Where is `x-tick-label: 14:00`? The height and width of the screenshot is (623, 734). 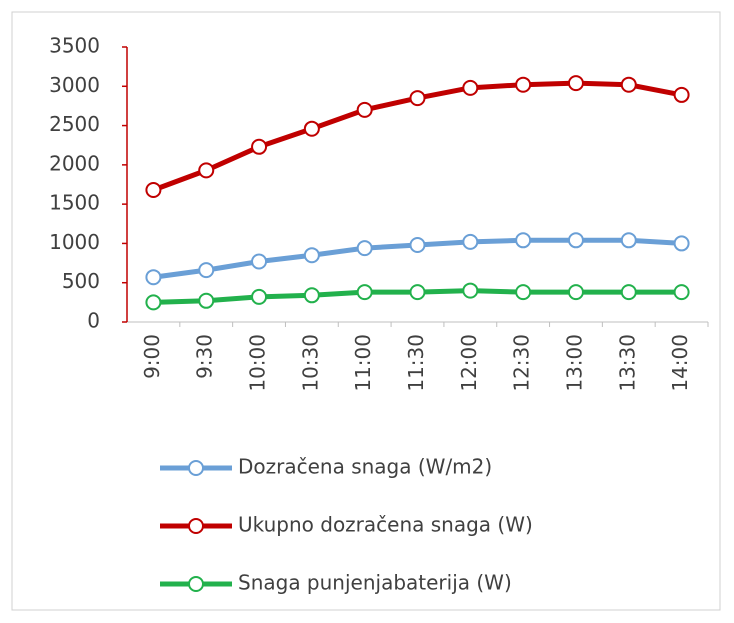 x-tick-label: 14:00 is located at coordinates (680, 363).